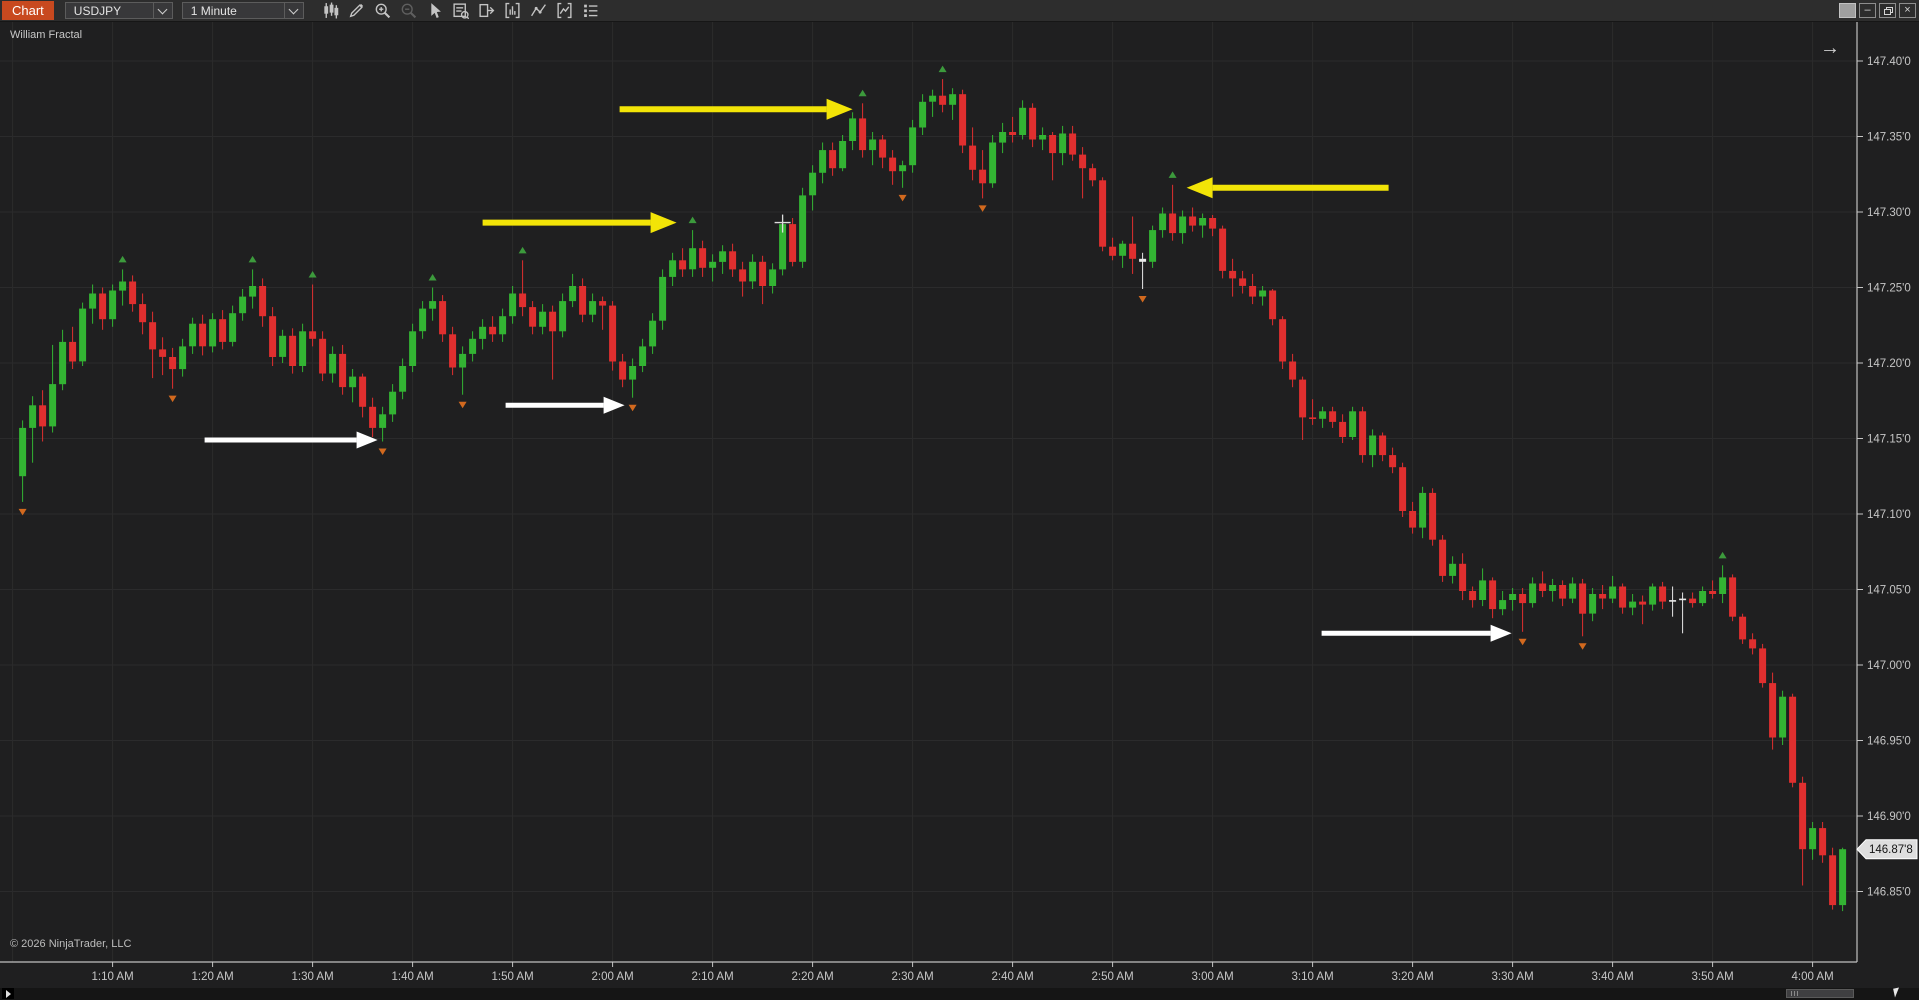 The width and height of the screenshot is (1919, 1000). What do you see at coordinates (1889, 515) in the screenshot?
I see `price-axis-label: 147.10'0` at bounding box center [1889, 515].